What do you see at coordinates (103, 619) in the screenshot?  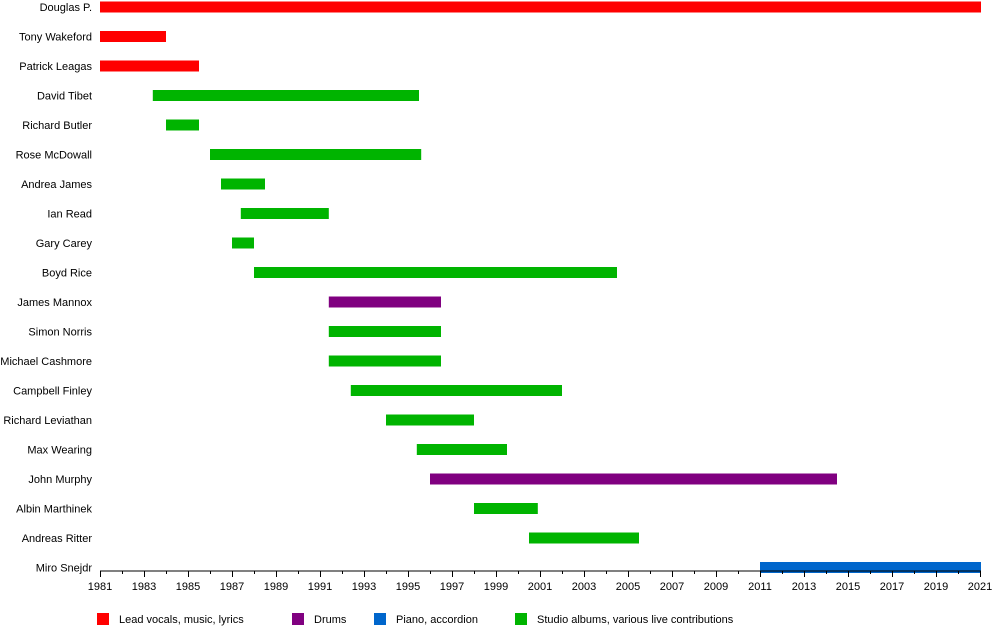 I see `legend-swatch-lead` at bounding box center [103, 619].